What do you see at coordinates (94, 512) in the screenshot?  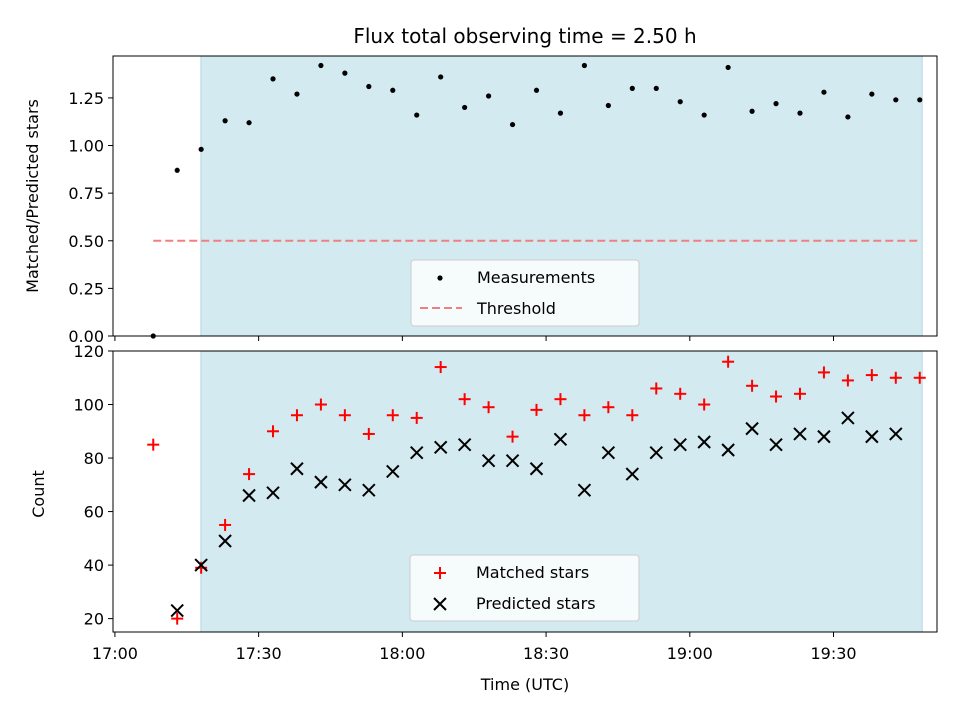 I see `y-tick-label-bottom: 60` at bounding box center [94, 512].